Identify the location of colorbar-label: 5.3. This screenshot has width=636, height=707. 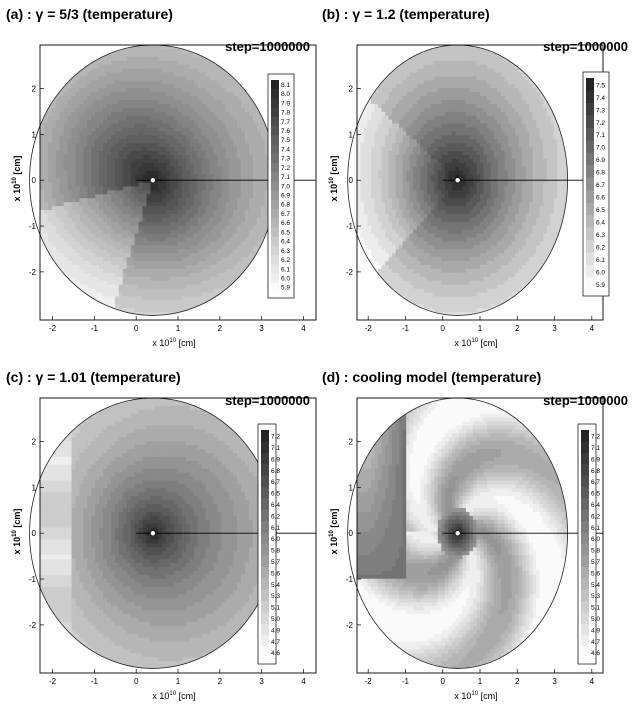
(275, 596).